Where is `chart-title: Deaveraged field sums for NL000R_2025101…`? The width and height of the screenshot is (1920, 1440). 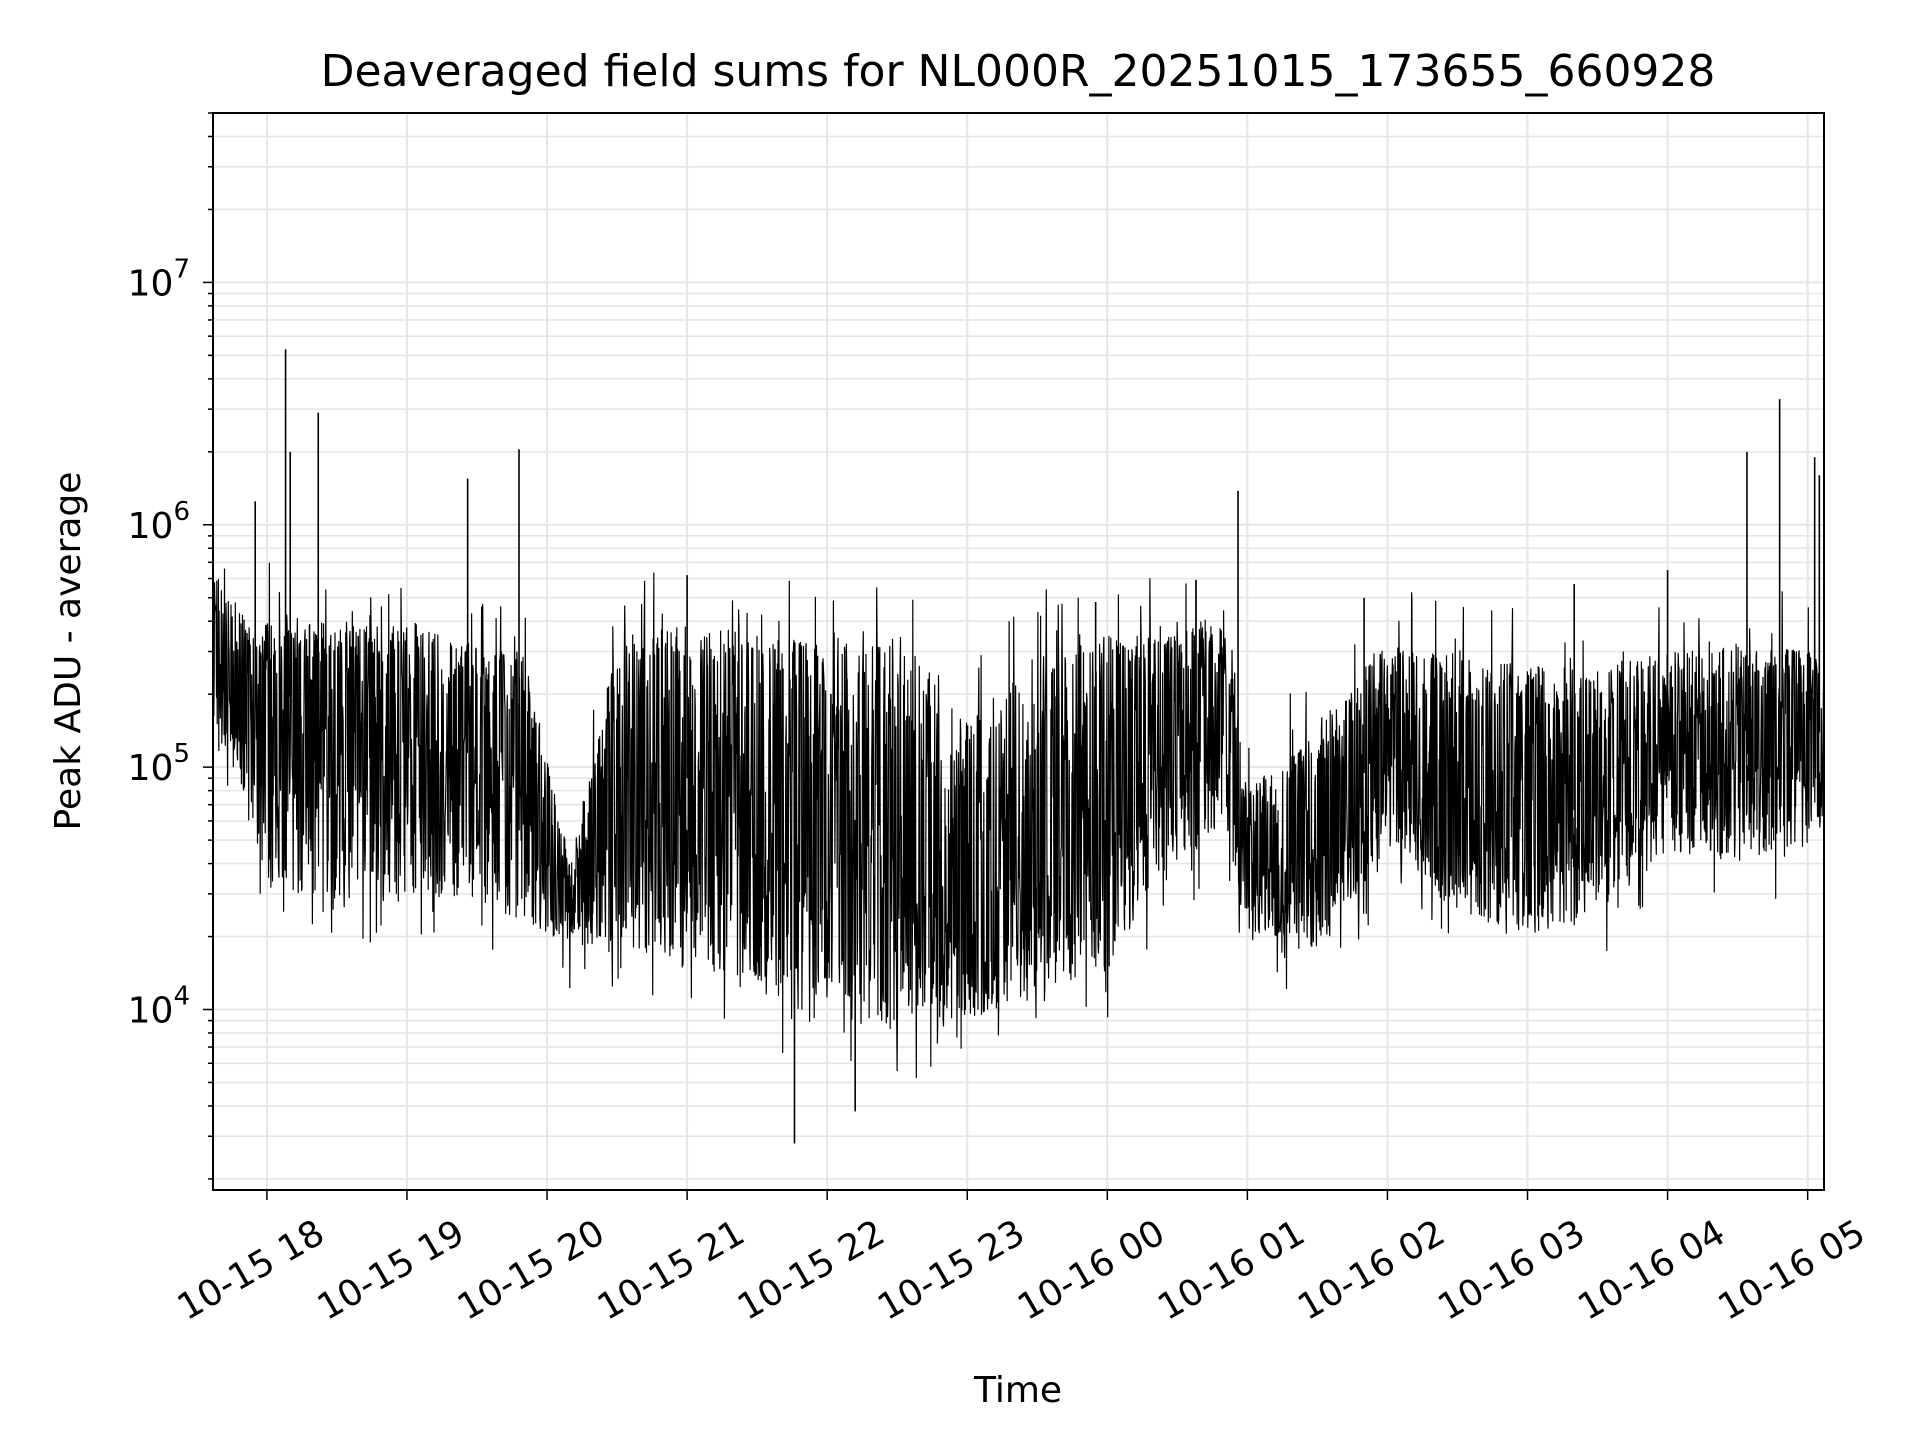 chart-title: Deaveraged field sums for NL000R_2025101… is located at coordinates (1018, 71).